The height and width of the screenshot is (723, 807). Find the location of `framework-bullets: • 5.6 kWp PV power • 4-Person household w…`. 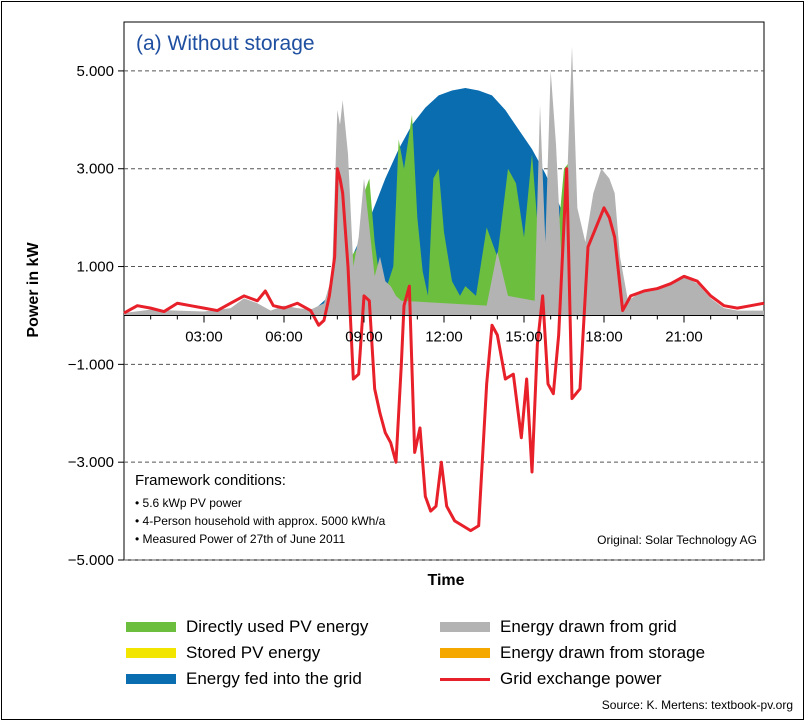

framework-bullets: • 5.6 kWp PV power • 4-Person household w… is located at coordinates (260, 521).